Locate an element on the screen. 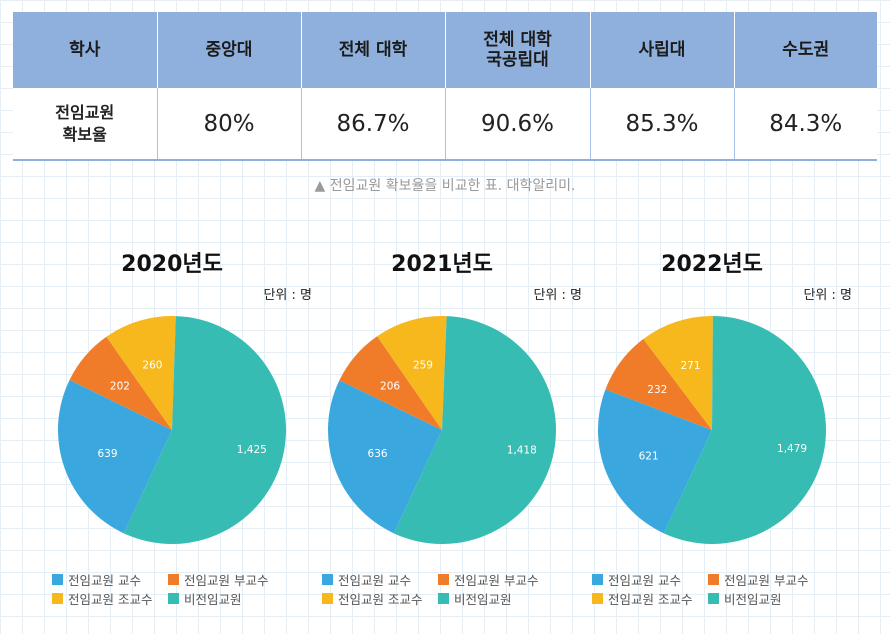  slice-value-label: 1,418 is located at coordinates (522, 450).